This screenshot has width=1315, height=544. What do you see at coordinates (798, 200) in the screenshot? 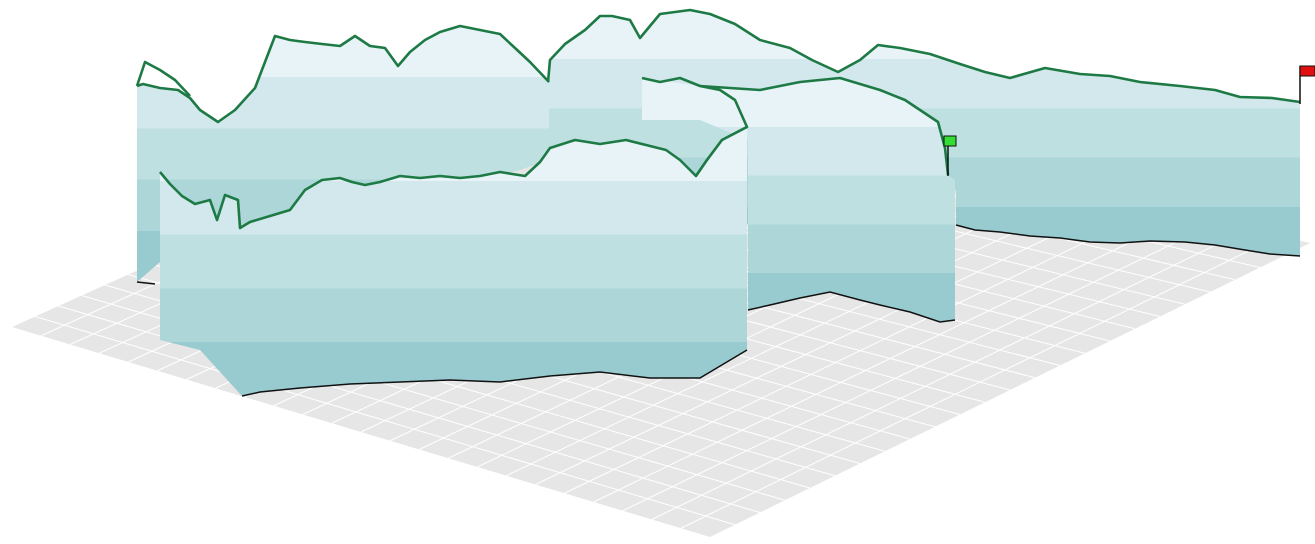
I see `profile-wall-near-east` at bounding box center [798, 200].